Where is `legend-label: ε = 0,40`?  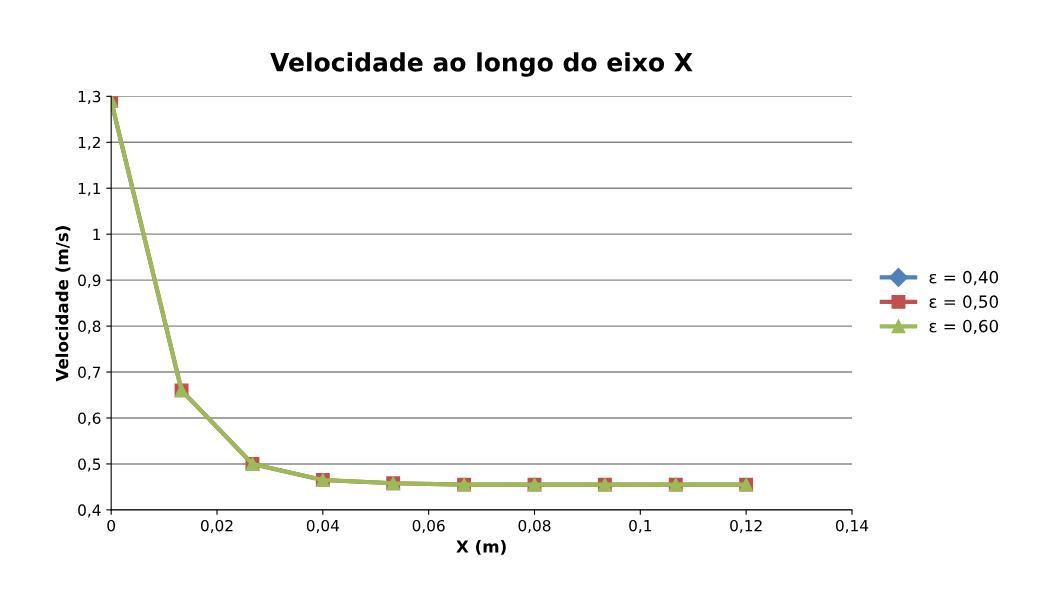
legend-label: ε = 0,40 is located at coordinates (964, 278).